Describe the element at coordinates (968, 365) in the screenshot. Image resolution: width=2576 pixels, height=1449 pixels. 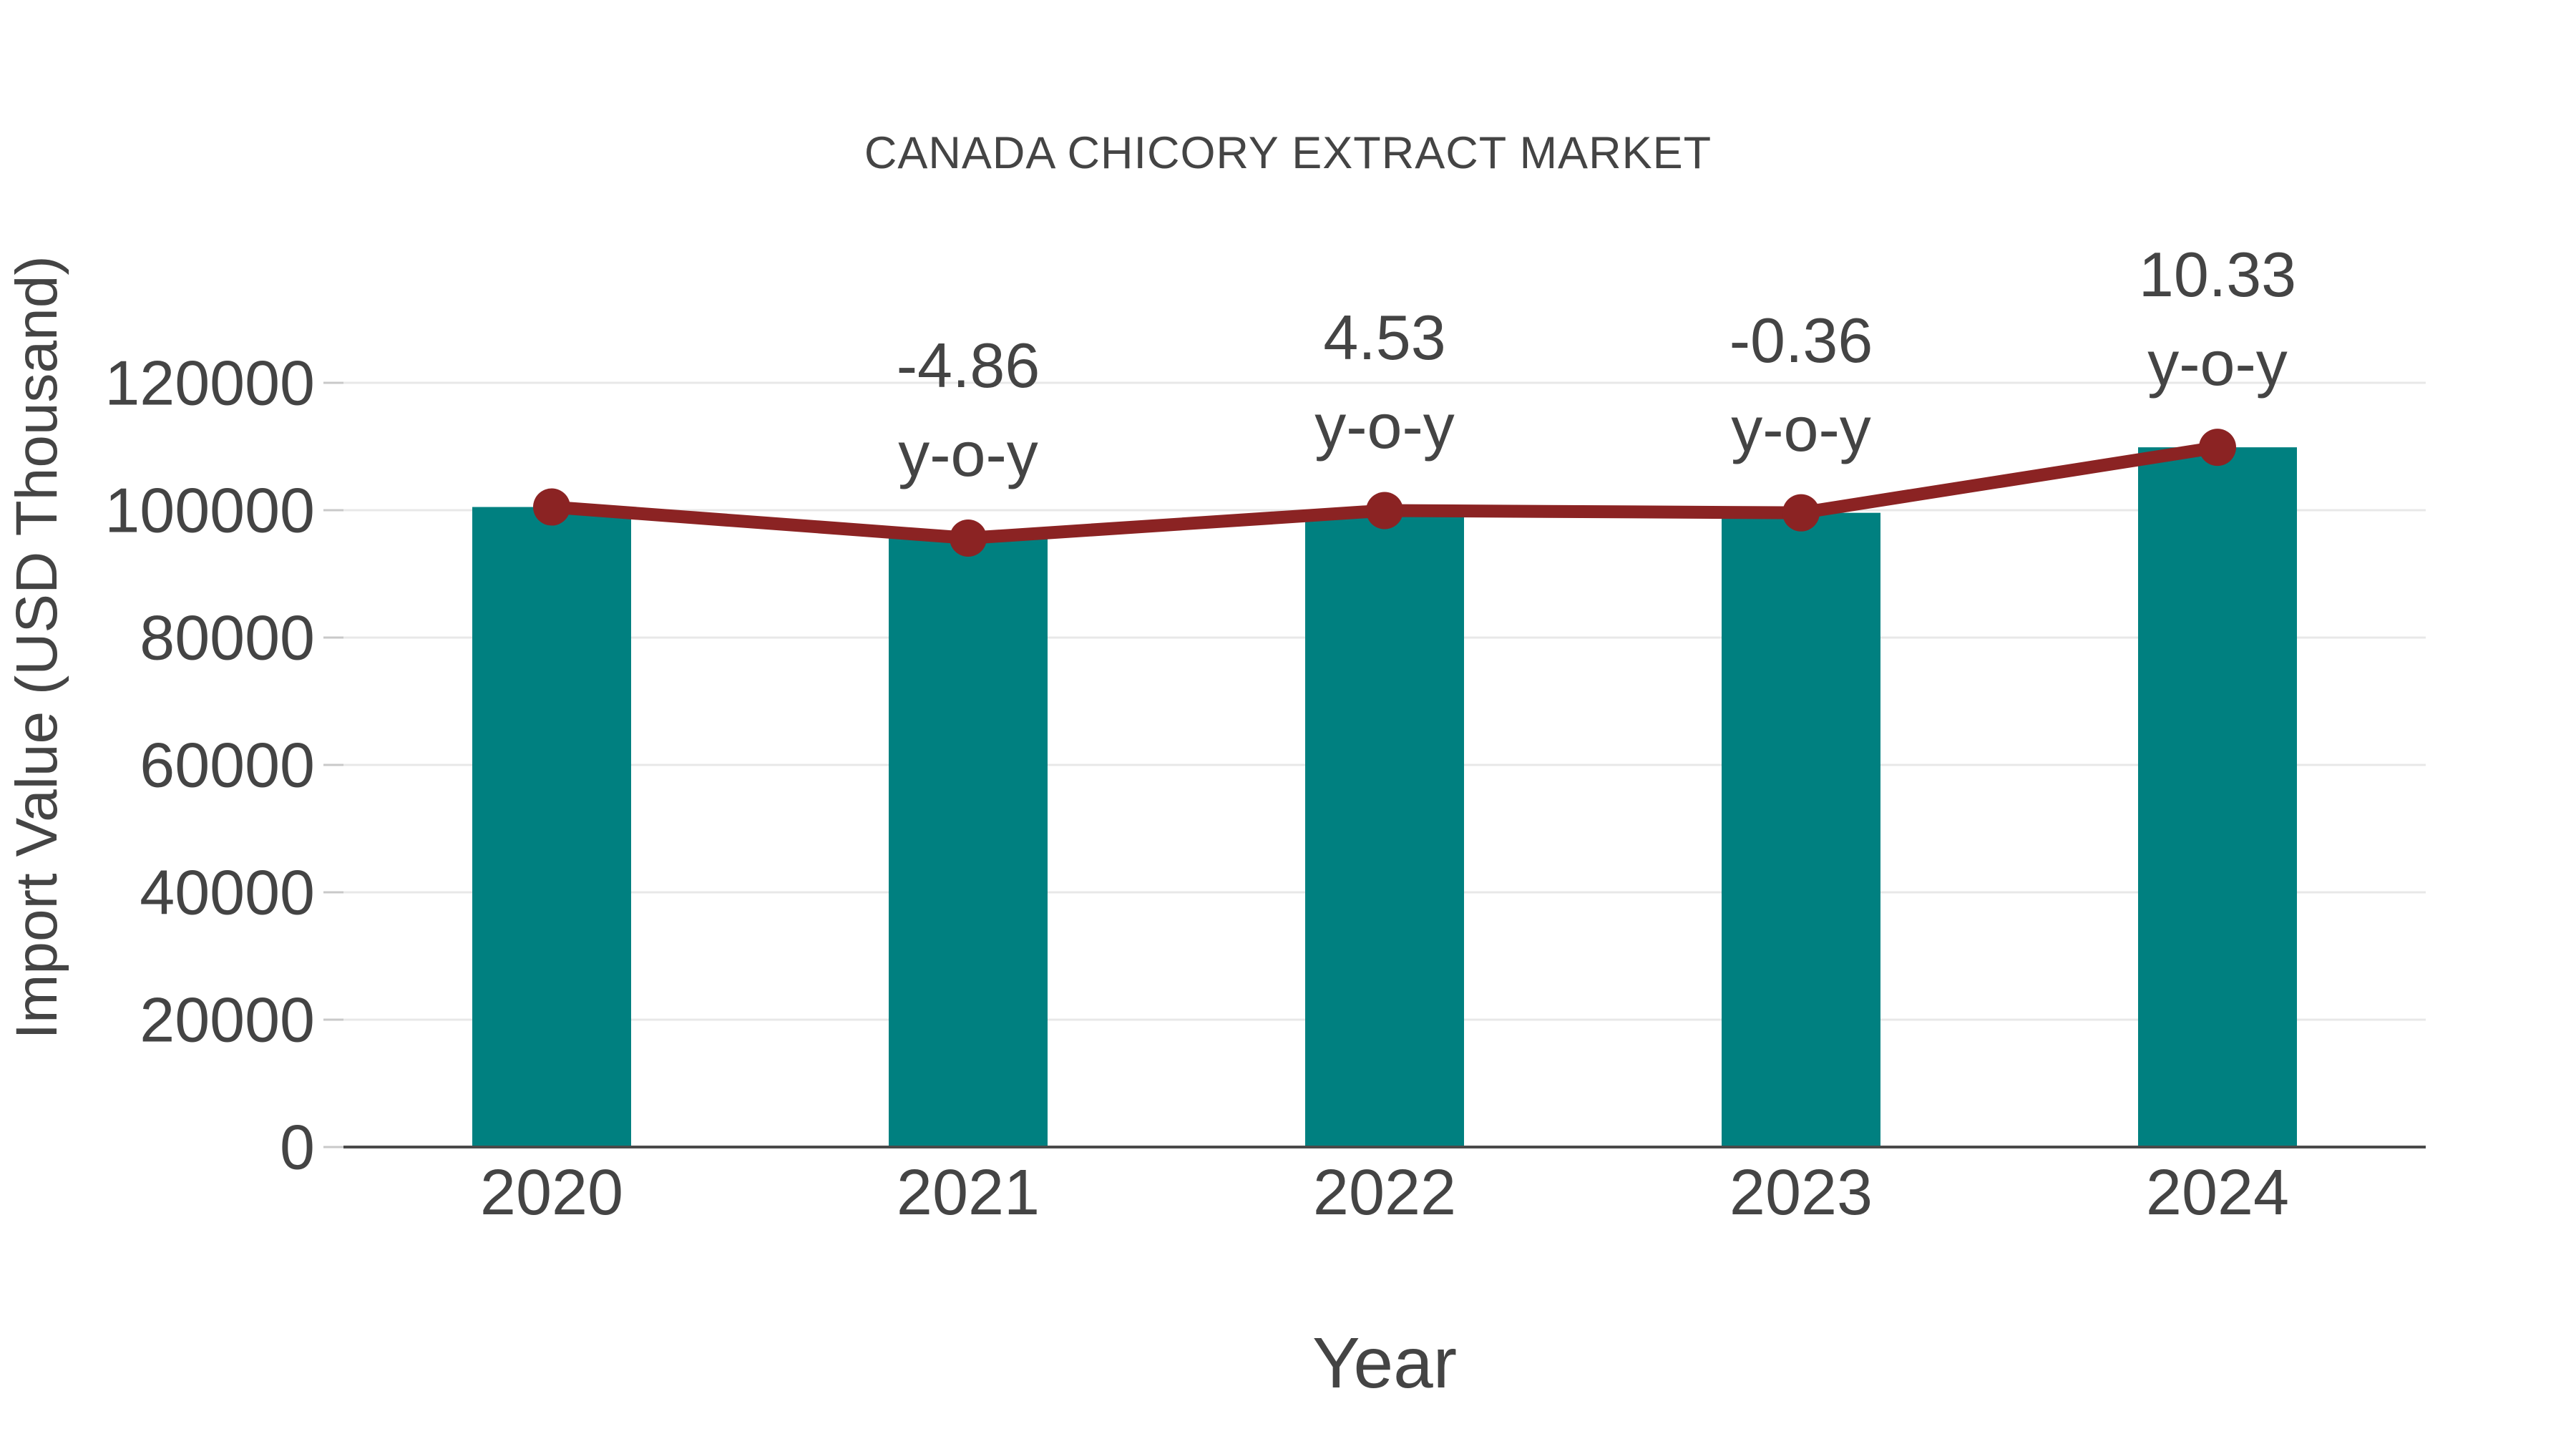
I see `yoy-value: -4.86` at that location.